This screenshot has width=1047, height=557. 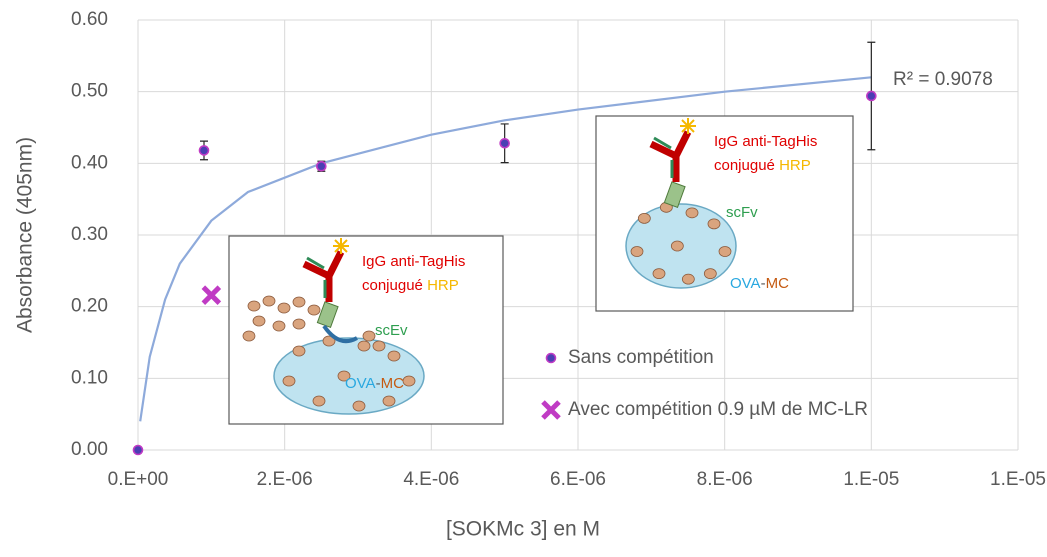 I want to click on y-tick-label: 0.60, so click(x=89, y=19).